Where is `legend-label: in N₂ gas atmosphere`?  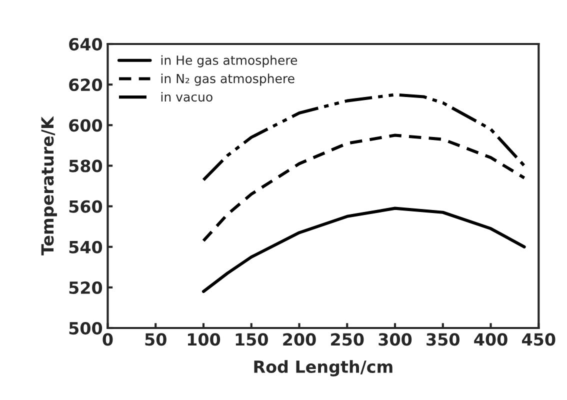
legend-label: in N₂ gas atmosphere is located at coordinates (227, 80).